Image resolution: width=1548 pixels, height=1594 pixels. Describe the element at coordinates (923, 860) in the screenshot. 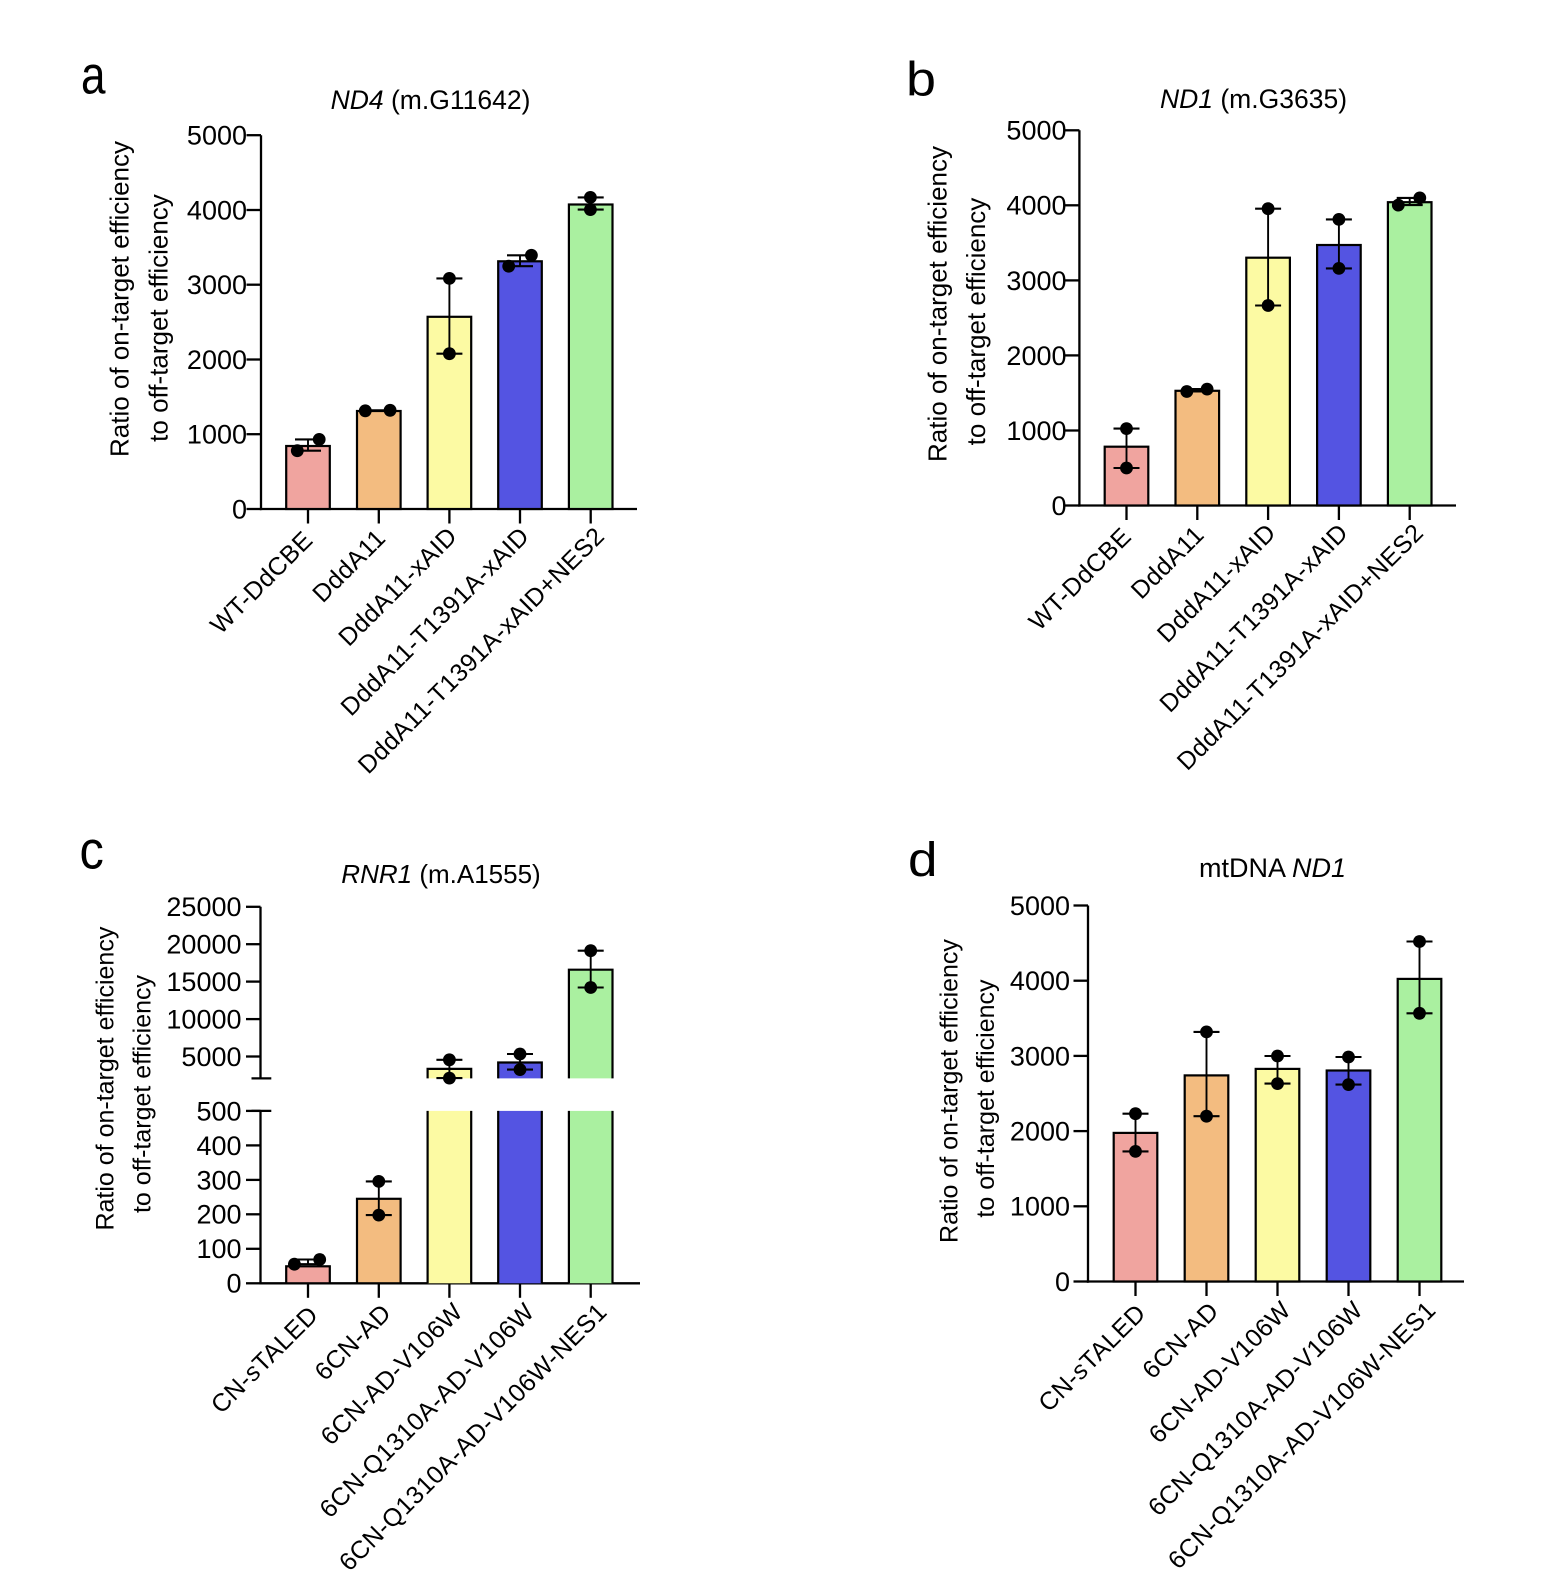

I see `svg-text: d` at that location.